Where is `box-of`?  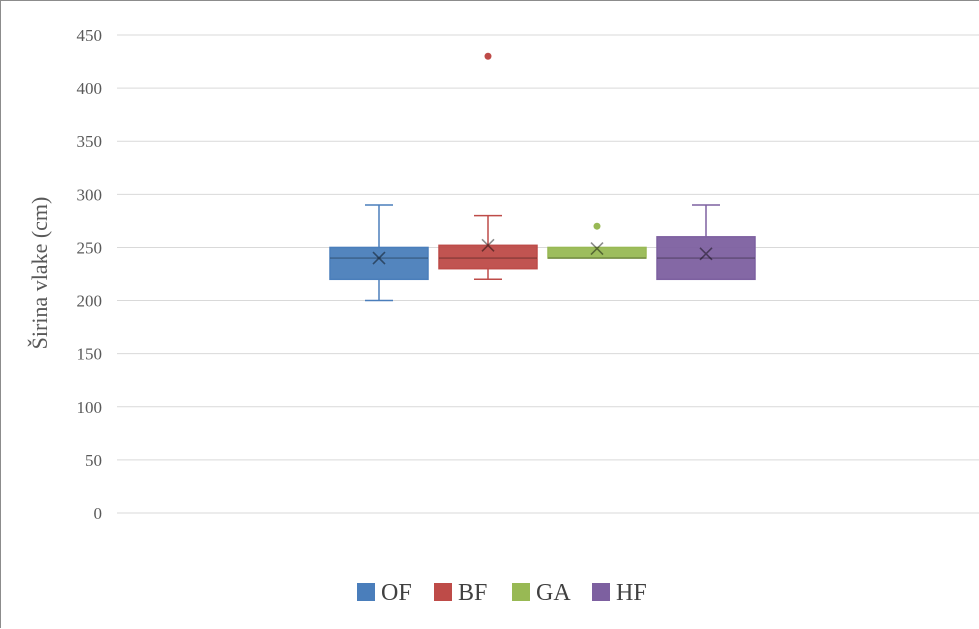
box-of is located at coordinates (379, 253).